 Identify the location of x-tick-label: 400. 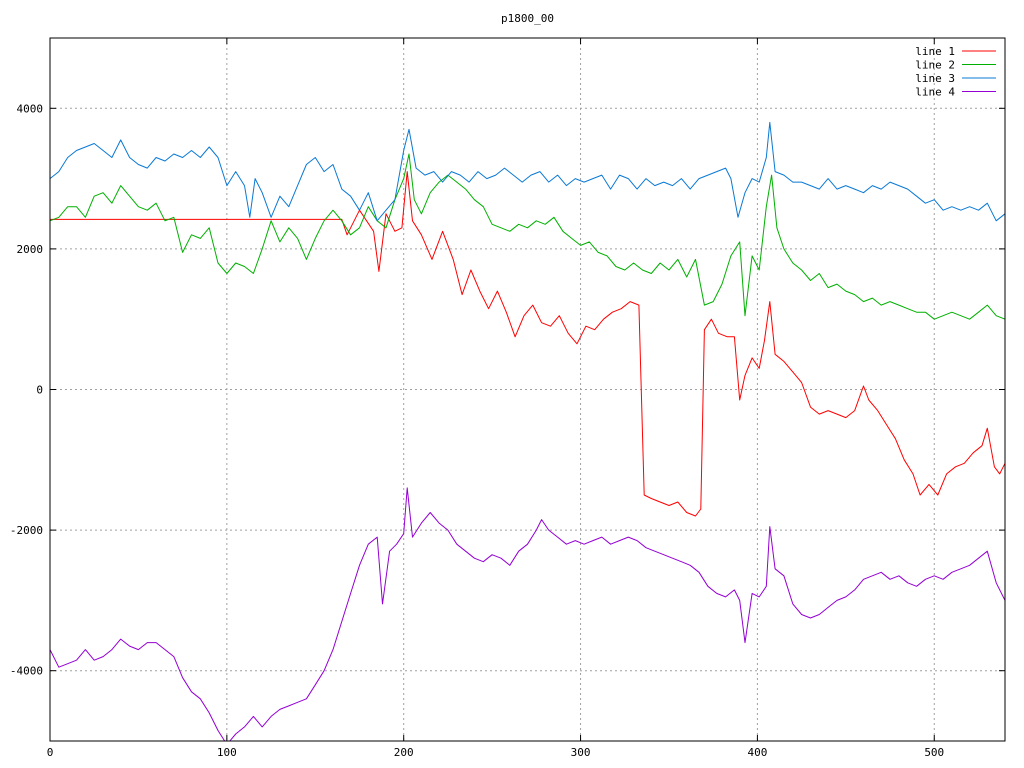
(757, 752).